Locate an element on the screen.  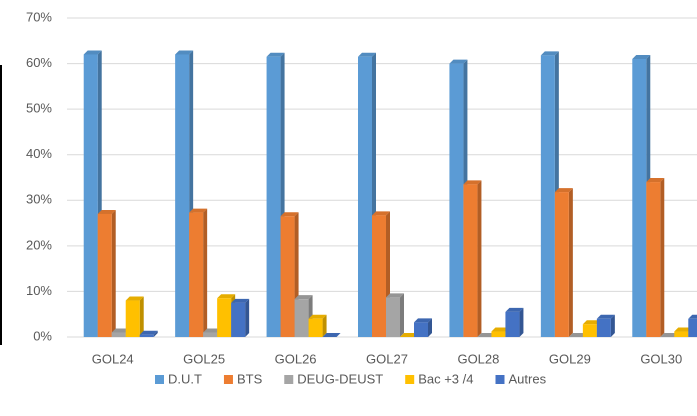
legend-label: BTS is located at coordinates (250, 378).